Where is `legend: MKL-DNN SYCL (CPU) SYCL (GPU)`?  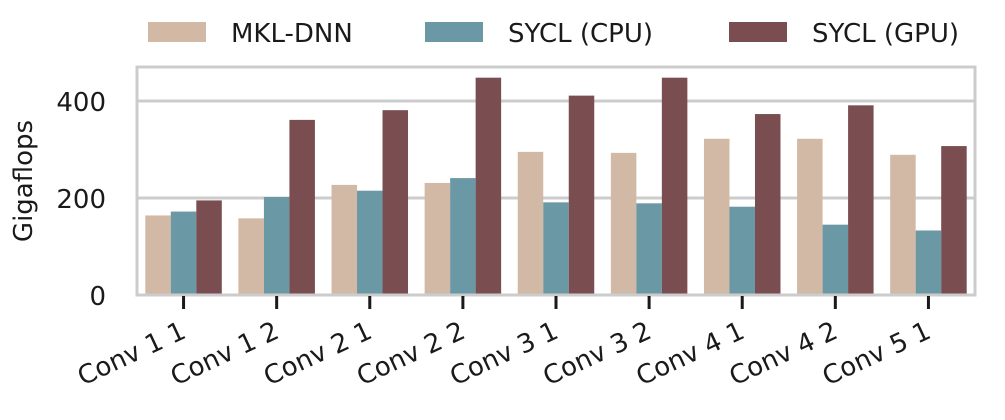 legend: MKL-DNN SYCL (CPU) SYCL (GPU) is located at coordinates (553, 34).